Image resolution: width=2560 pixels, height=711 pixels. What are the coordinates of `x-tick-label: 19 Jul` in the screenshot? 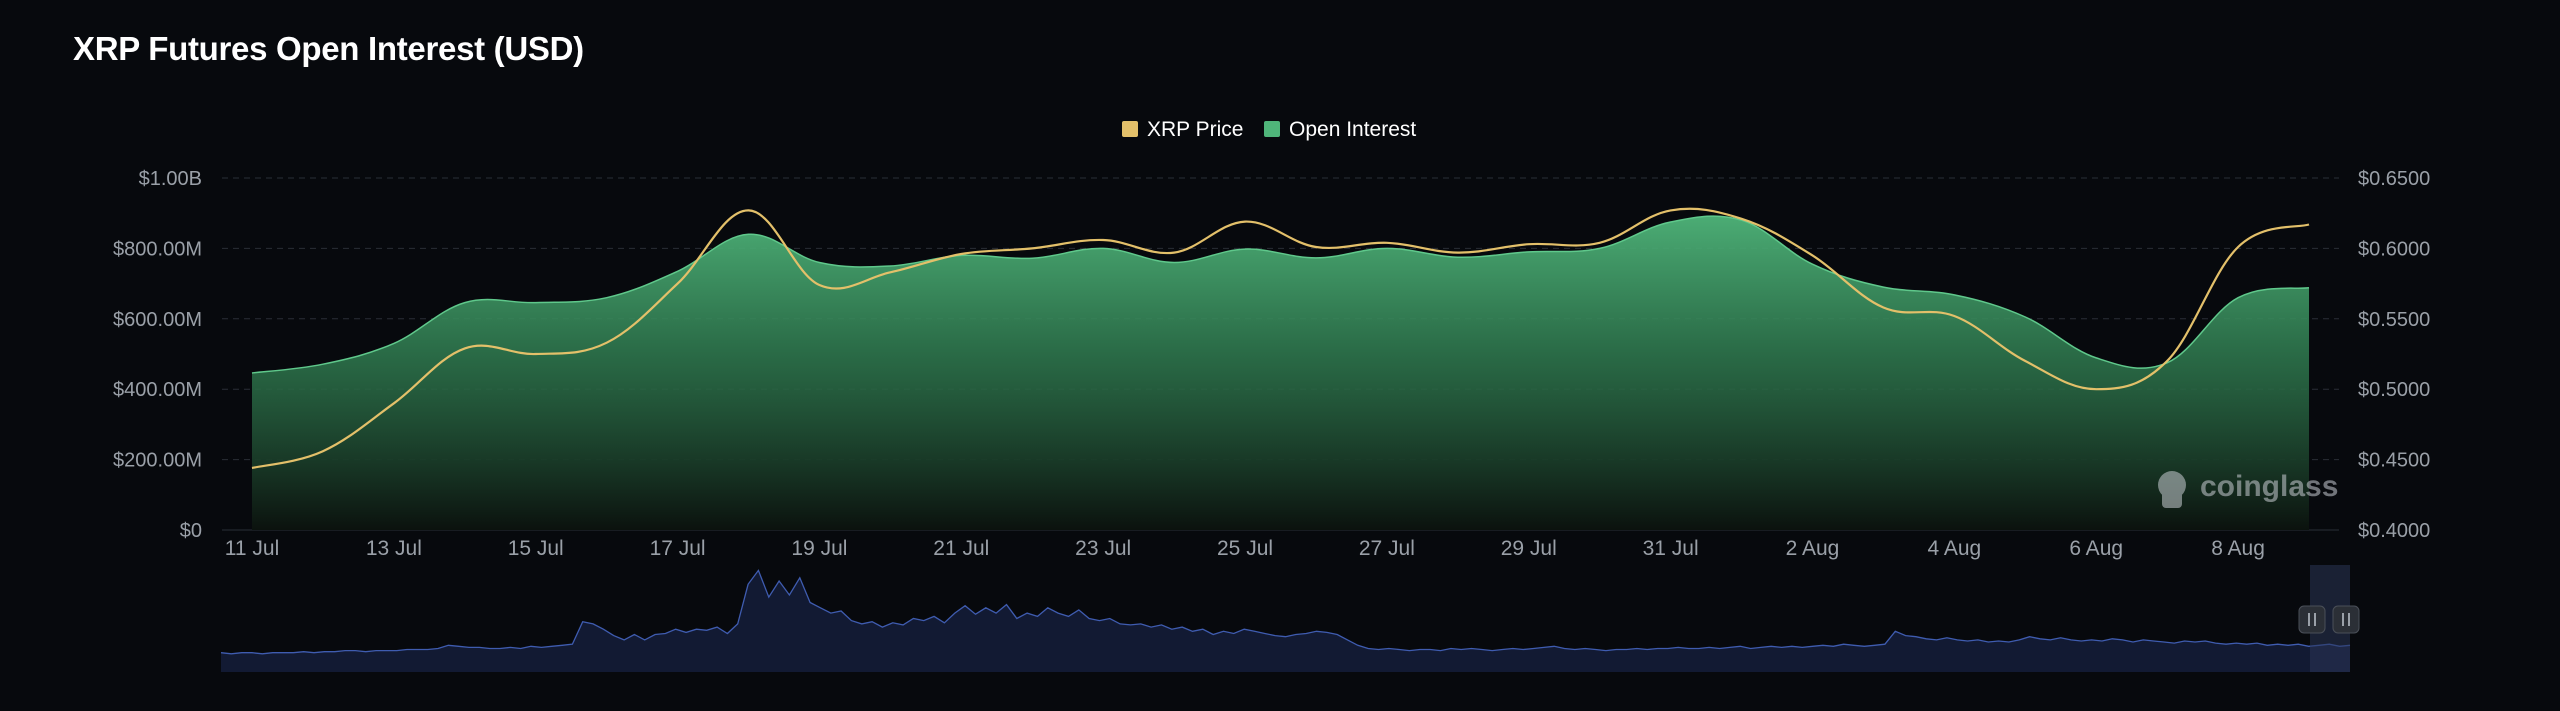 It's located at (819, 548).